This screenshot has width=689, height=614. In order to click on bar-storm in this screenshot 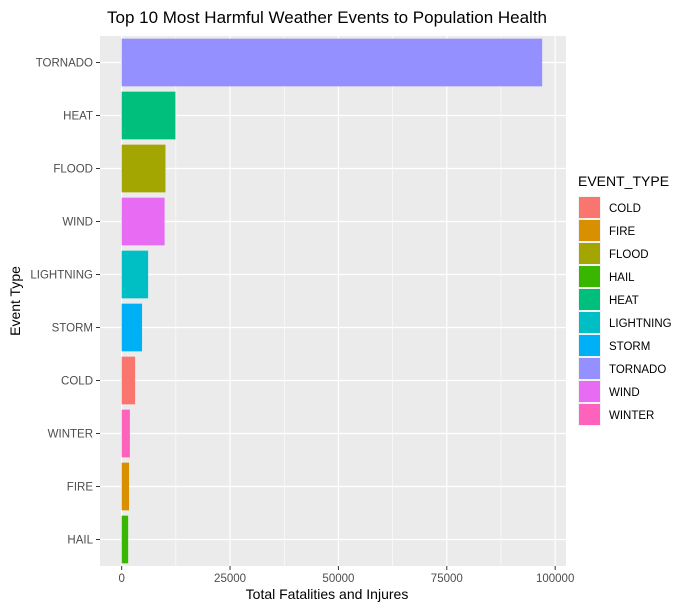, I will do `click(132, 327)`.